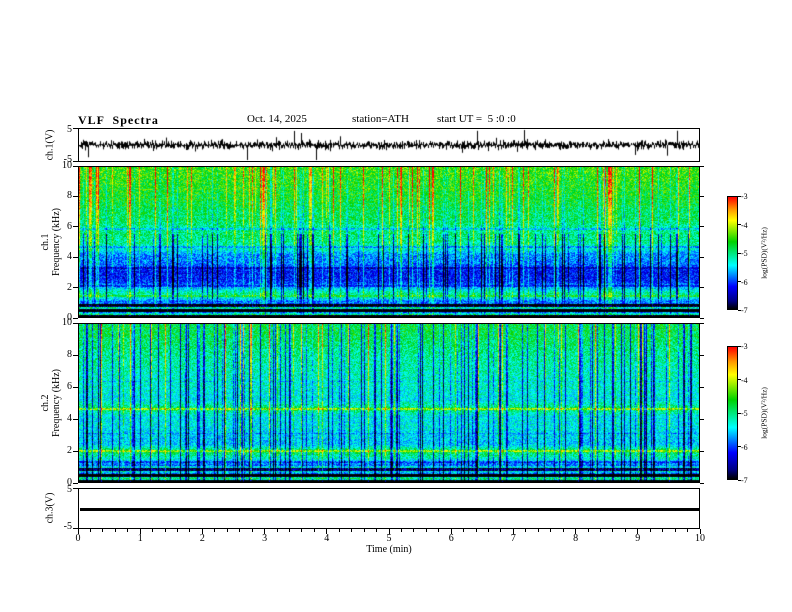 The width and height of the screenshot is (792, 612). I want to click on ch2-spec-freq-label: Frequency (kHz), so click(56, 403).